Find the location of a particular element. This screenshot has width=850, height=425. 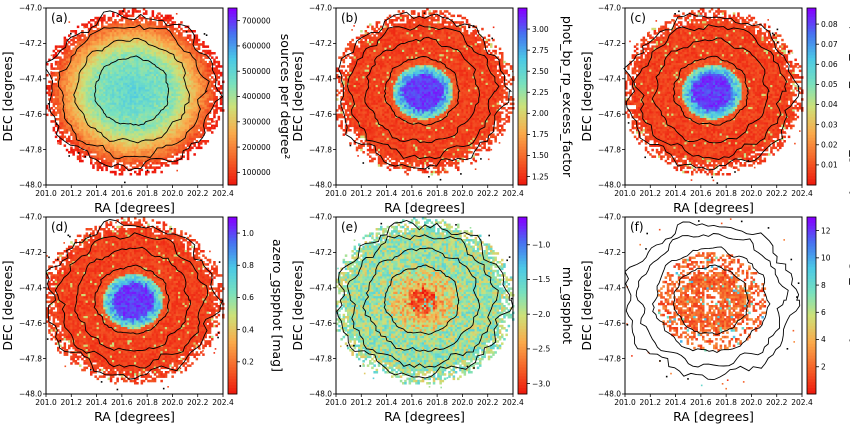

colorbar-tick-label: 3.00 is located at coordinates (540, 29).